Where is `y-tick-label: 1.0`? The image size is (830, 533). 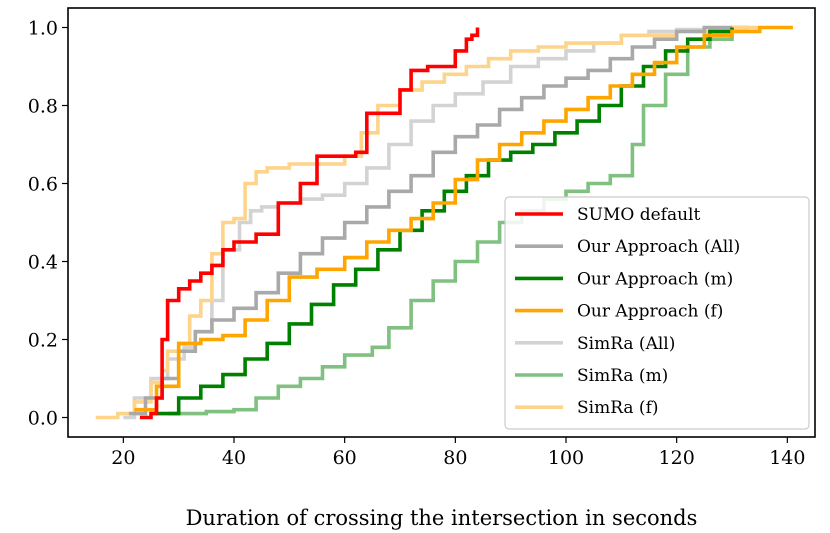
y-tick-label: 1.0 is located at coordinates (43, 29).